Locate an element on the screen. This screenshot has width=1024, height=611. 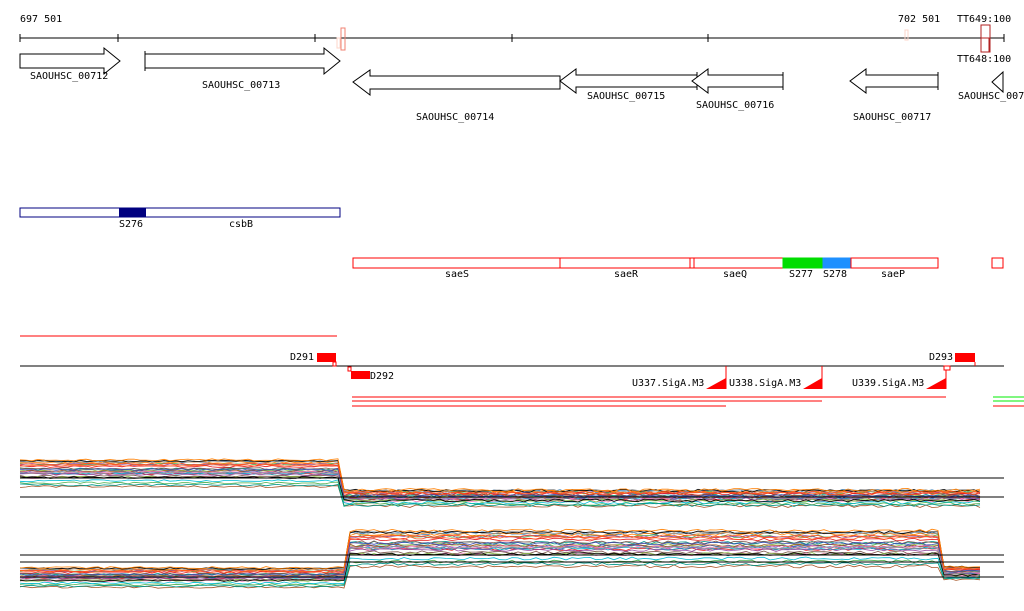
feature-label: D293 is located at coordinates (941, 357).